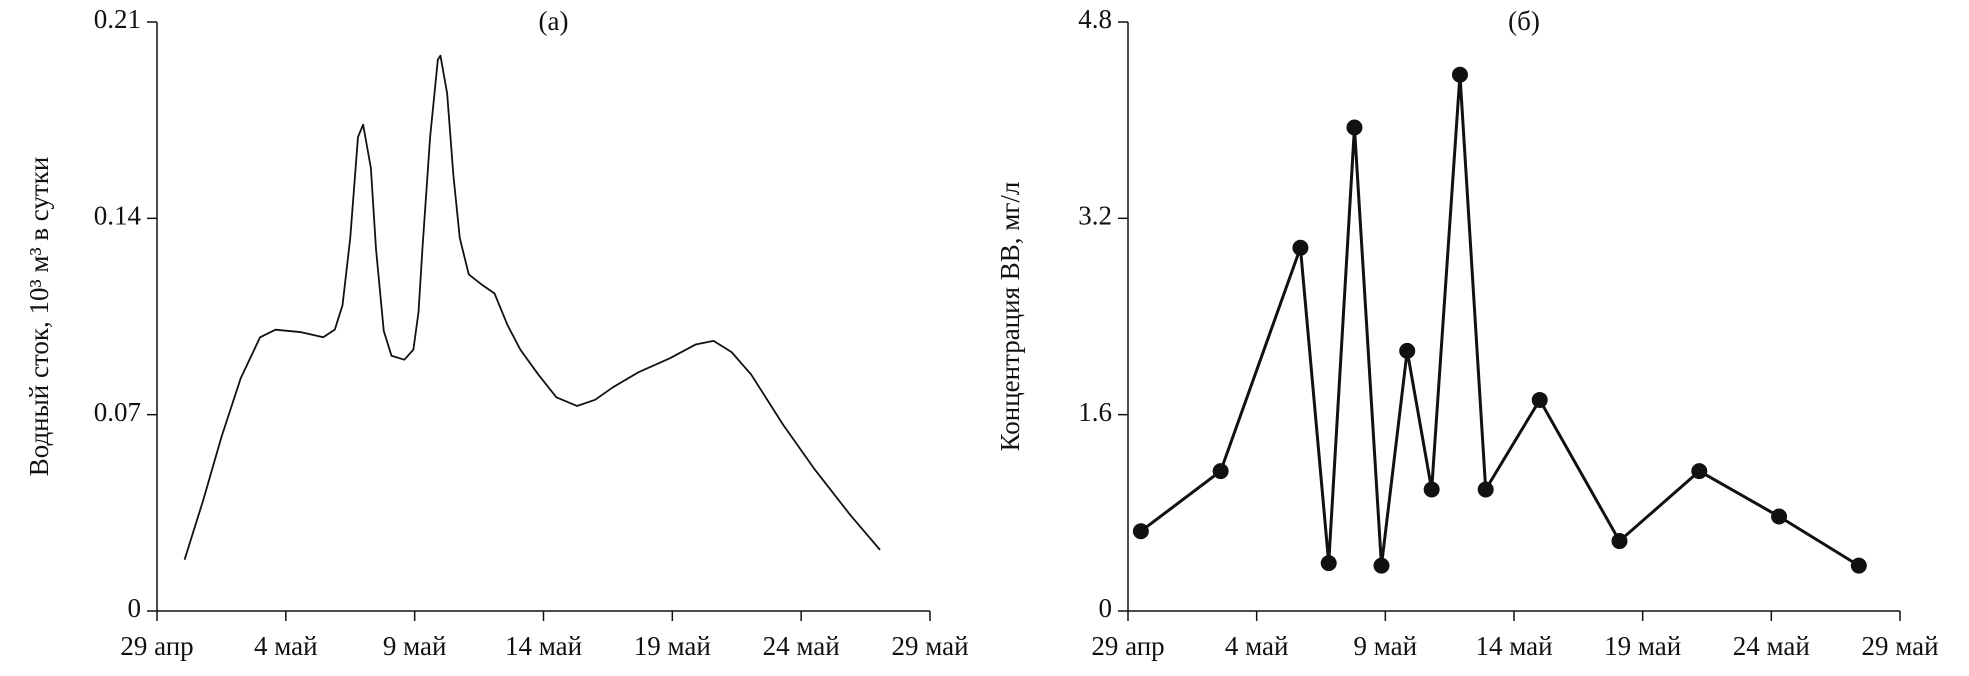  Describe the element at coordinates (1095, 412) in the screenshot. I see `y-tick-label: 1.6` at that location.